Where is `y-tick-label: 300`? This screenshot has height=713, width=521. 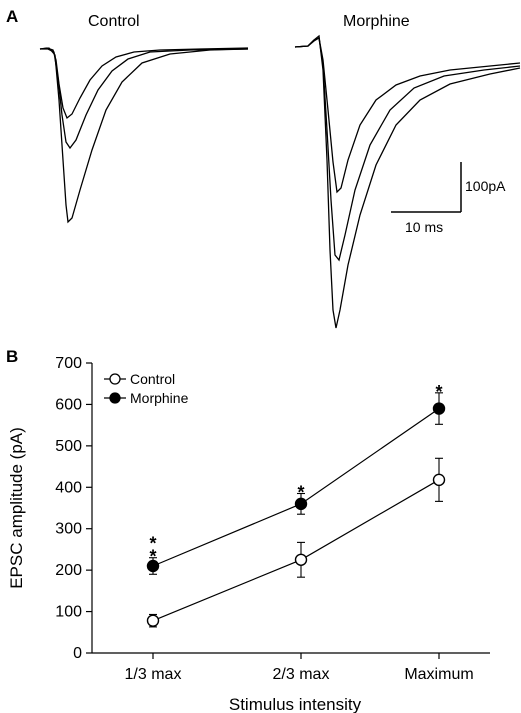
y-tick-label: 300 is located at coordinates (68, 529).